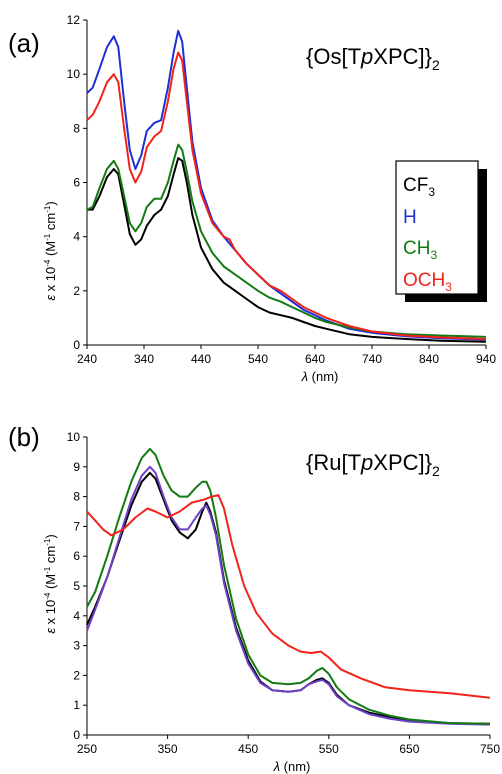 The height and width of the screenshot is (774, 502). What do you see at coordinates (373, 464) in the screenshot?
I see `panel-b-title: {Ru[TpXPC]}2` at bounding box center [373, 464].